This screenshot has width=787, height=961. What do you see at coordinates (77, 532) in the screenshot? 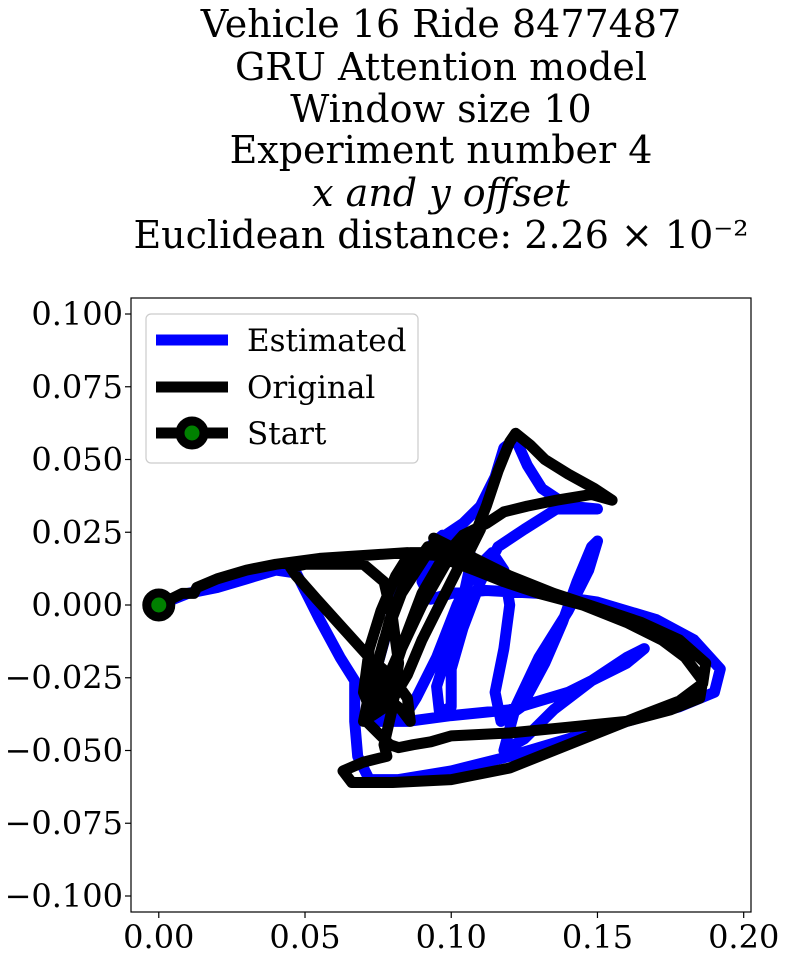
I see `y-tick-label: 0.025` at bounding box center [77, 532].